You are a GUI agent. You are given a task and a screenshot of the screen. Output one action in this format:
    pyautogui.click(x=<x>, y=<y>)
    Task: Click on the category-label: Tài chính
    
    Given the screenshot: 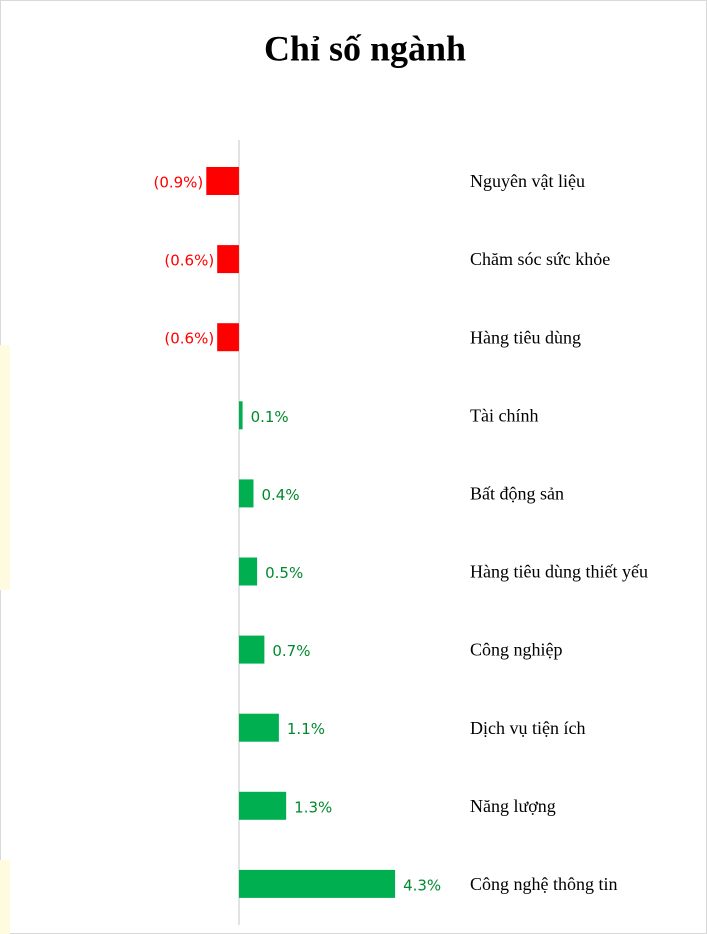 What is the action you would take?
    pyautogui.click(x=504, y=415)
    